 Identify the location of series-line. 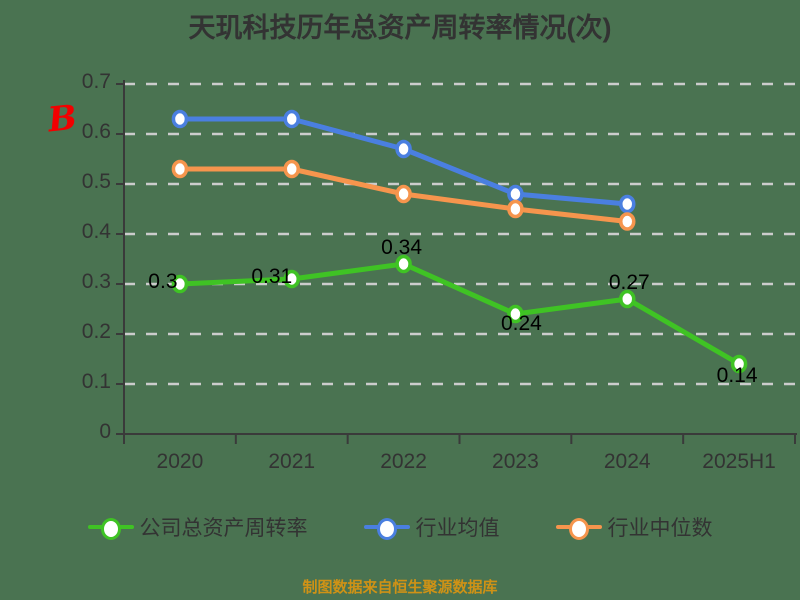
(459, 314).